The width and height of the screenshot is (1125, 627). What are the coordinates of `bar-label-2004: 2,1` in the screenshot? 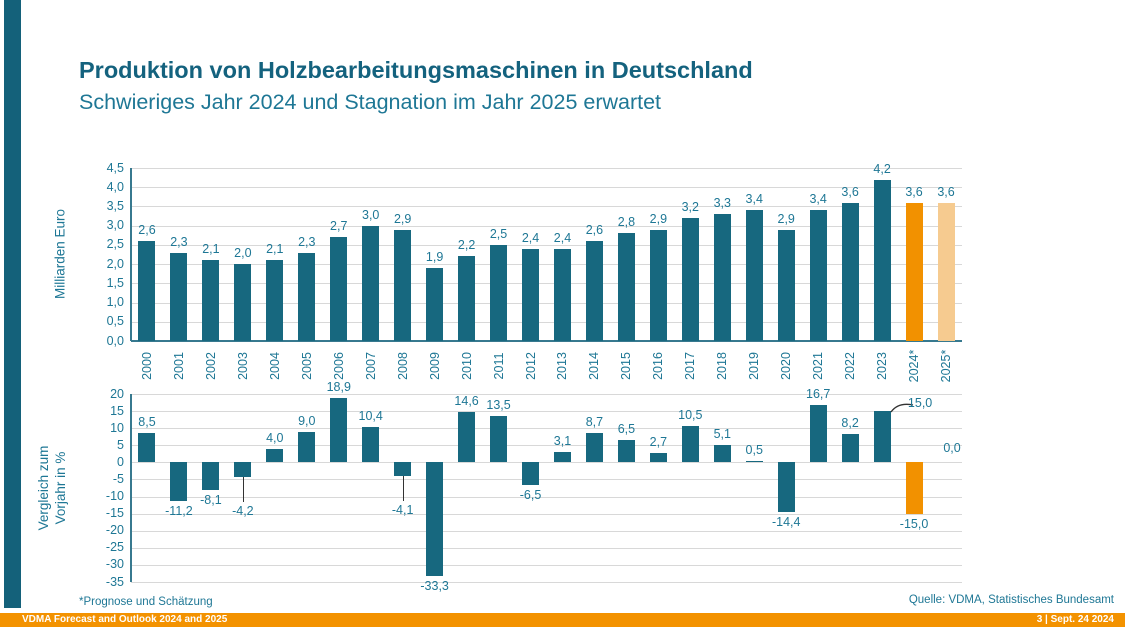 It's located at (275, 249).